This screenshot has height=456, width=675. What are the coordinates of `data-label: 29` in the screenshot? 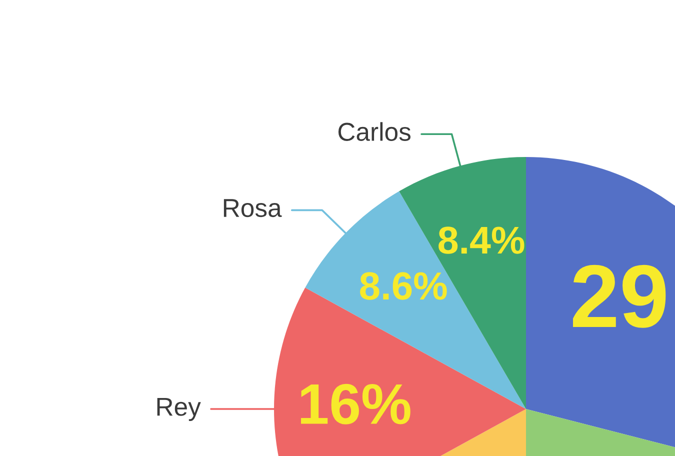 It's located at (619, 296).